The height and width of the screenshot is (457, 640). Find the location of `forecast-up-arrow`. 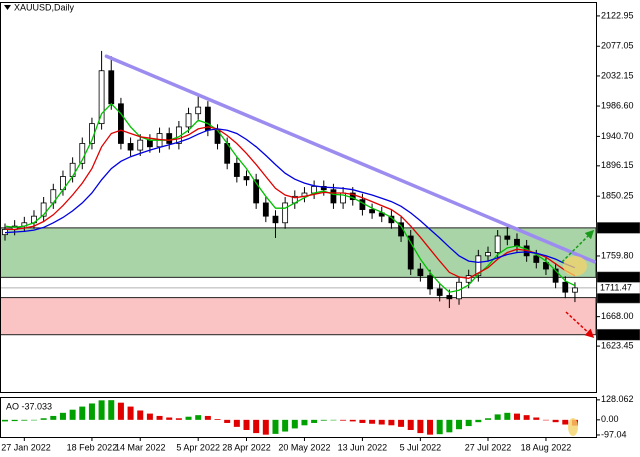

forecast-up-arrow is located at coordinates (578, 246).